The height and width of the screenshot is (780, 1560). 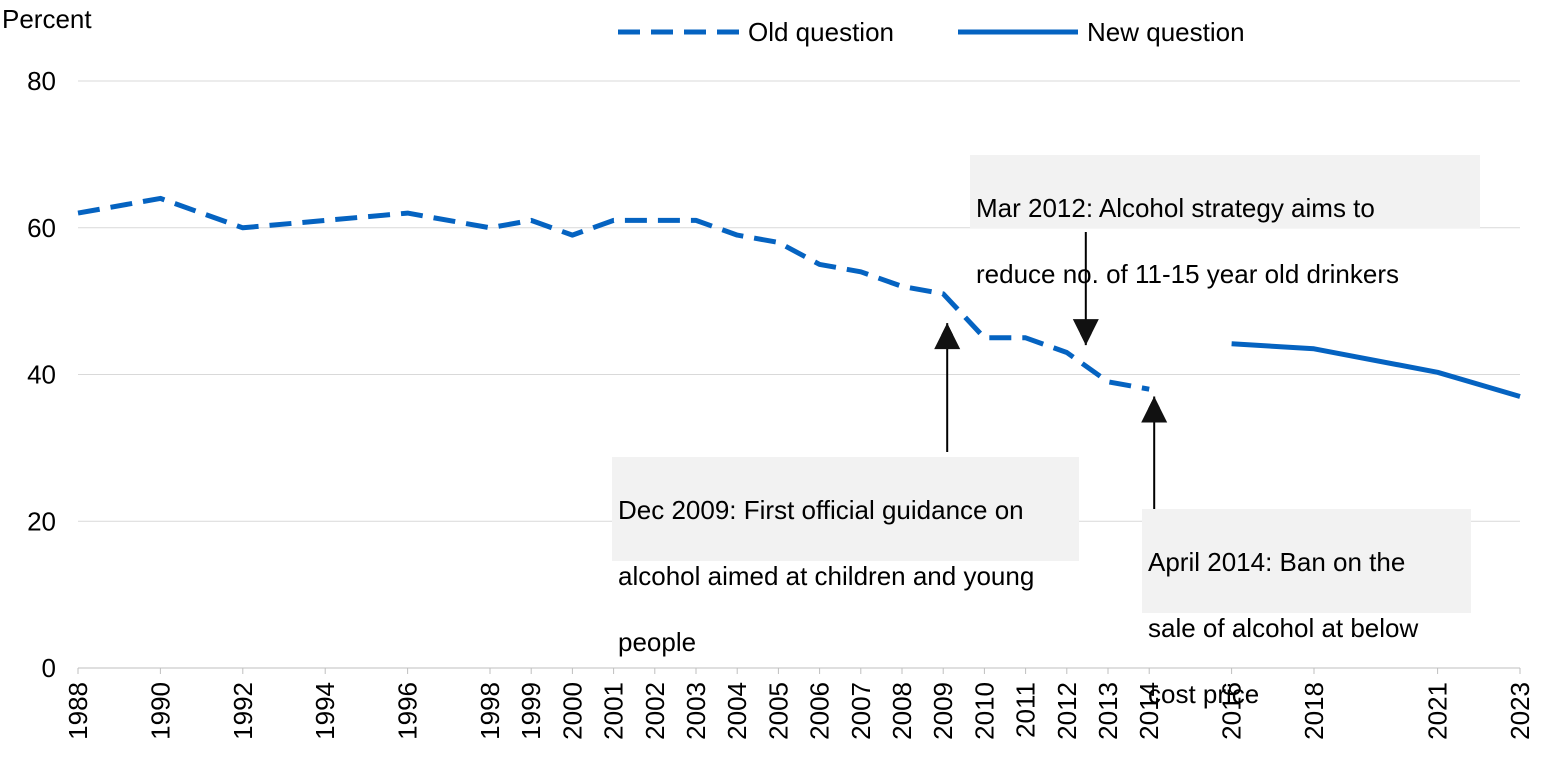 I want to click on x-tick-label: 1992, so click(x=243, y=711).